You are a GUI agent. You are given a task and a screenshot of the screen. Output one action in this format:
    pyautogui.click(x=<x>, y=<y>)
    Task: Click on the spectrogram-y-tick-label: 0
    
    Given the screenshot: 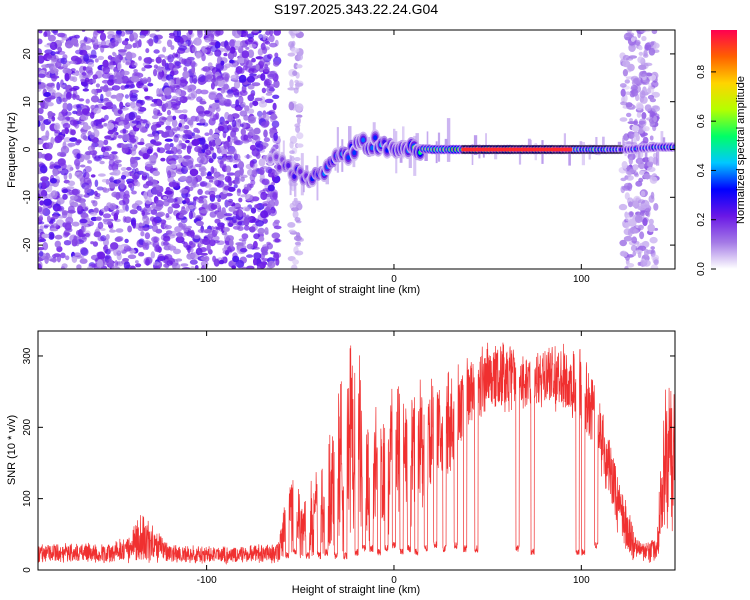 What is the action you would take?
    pyautogui.click(x=27, y=149)
    